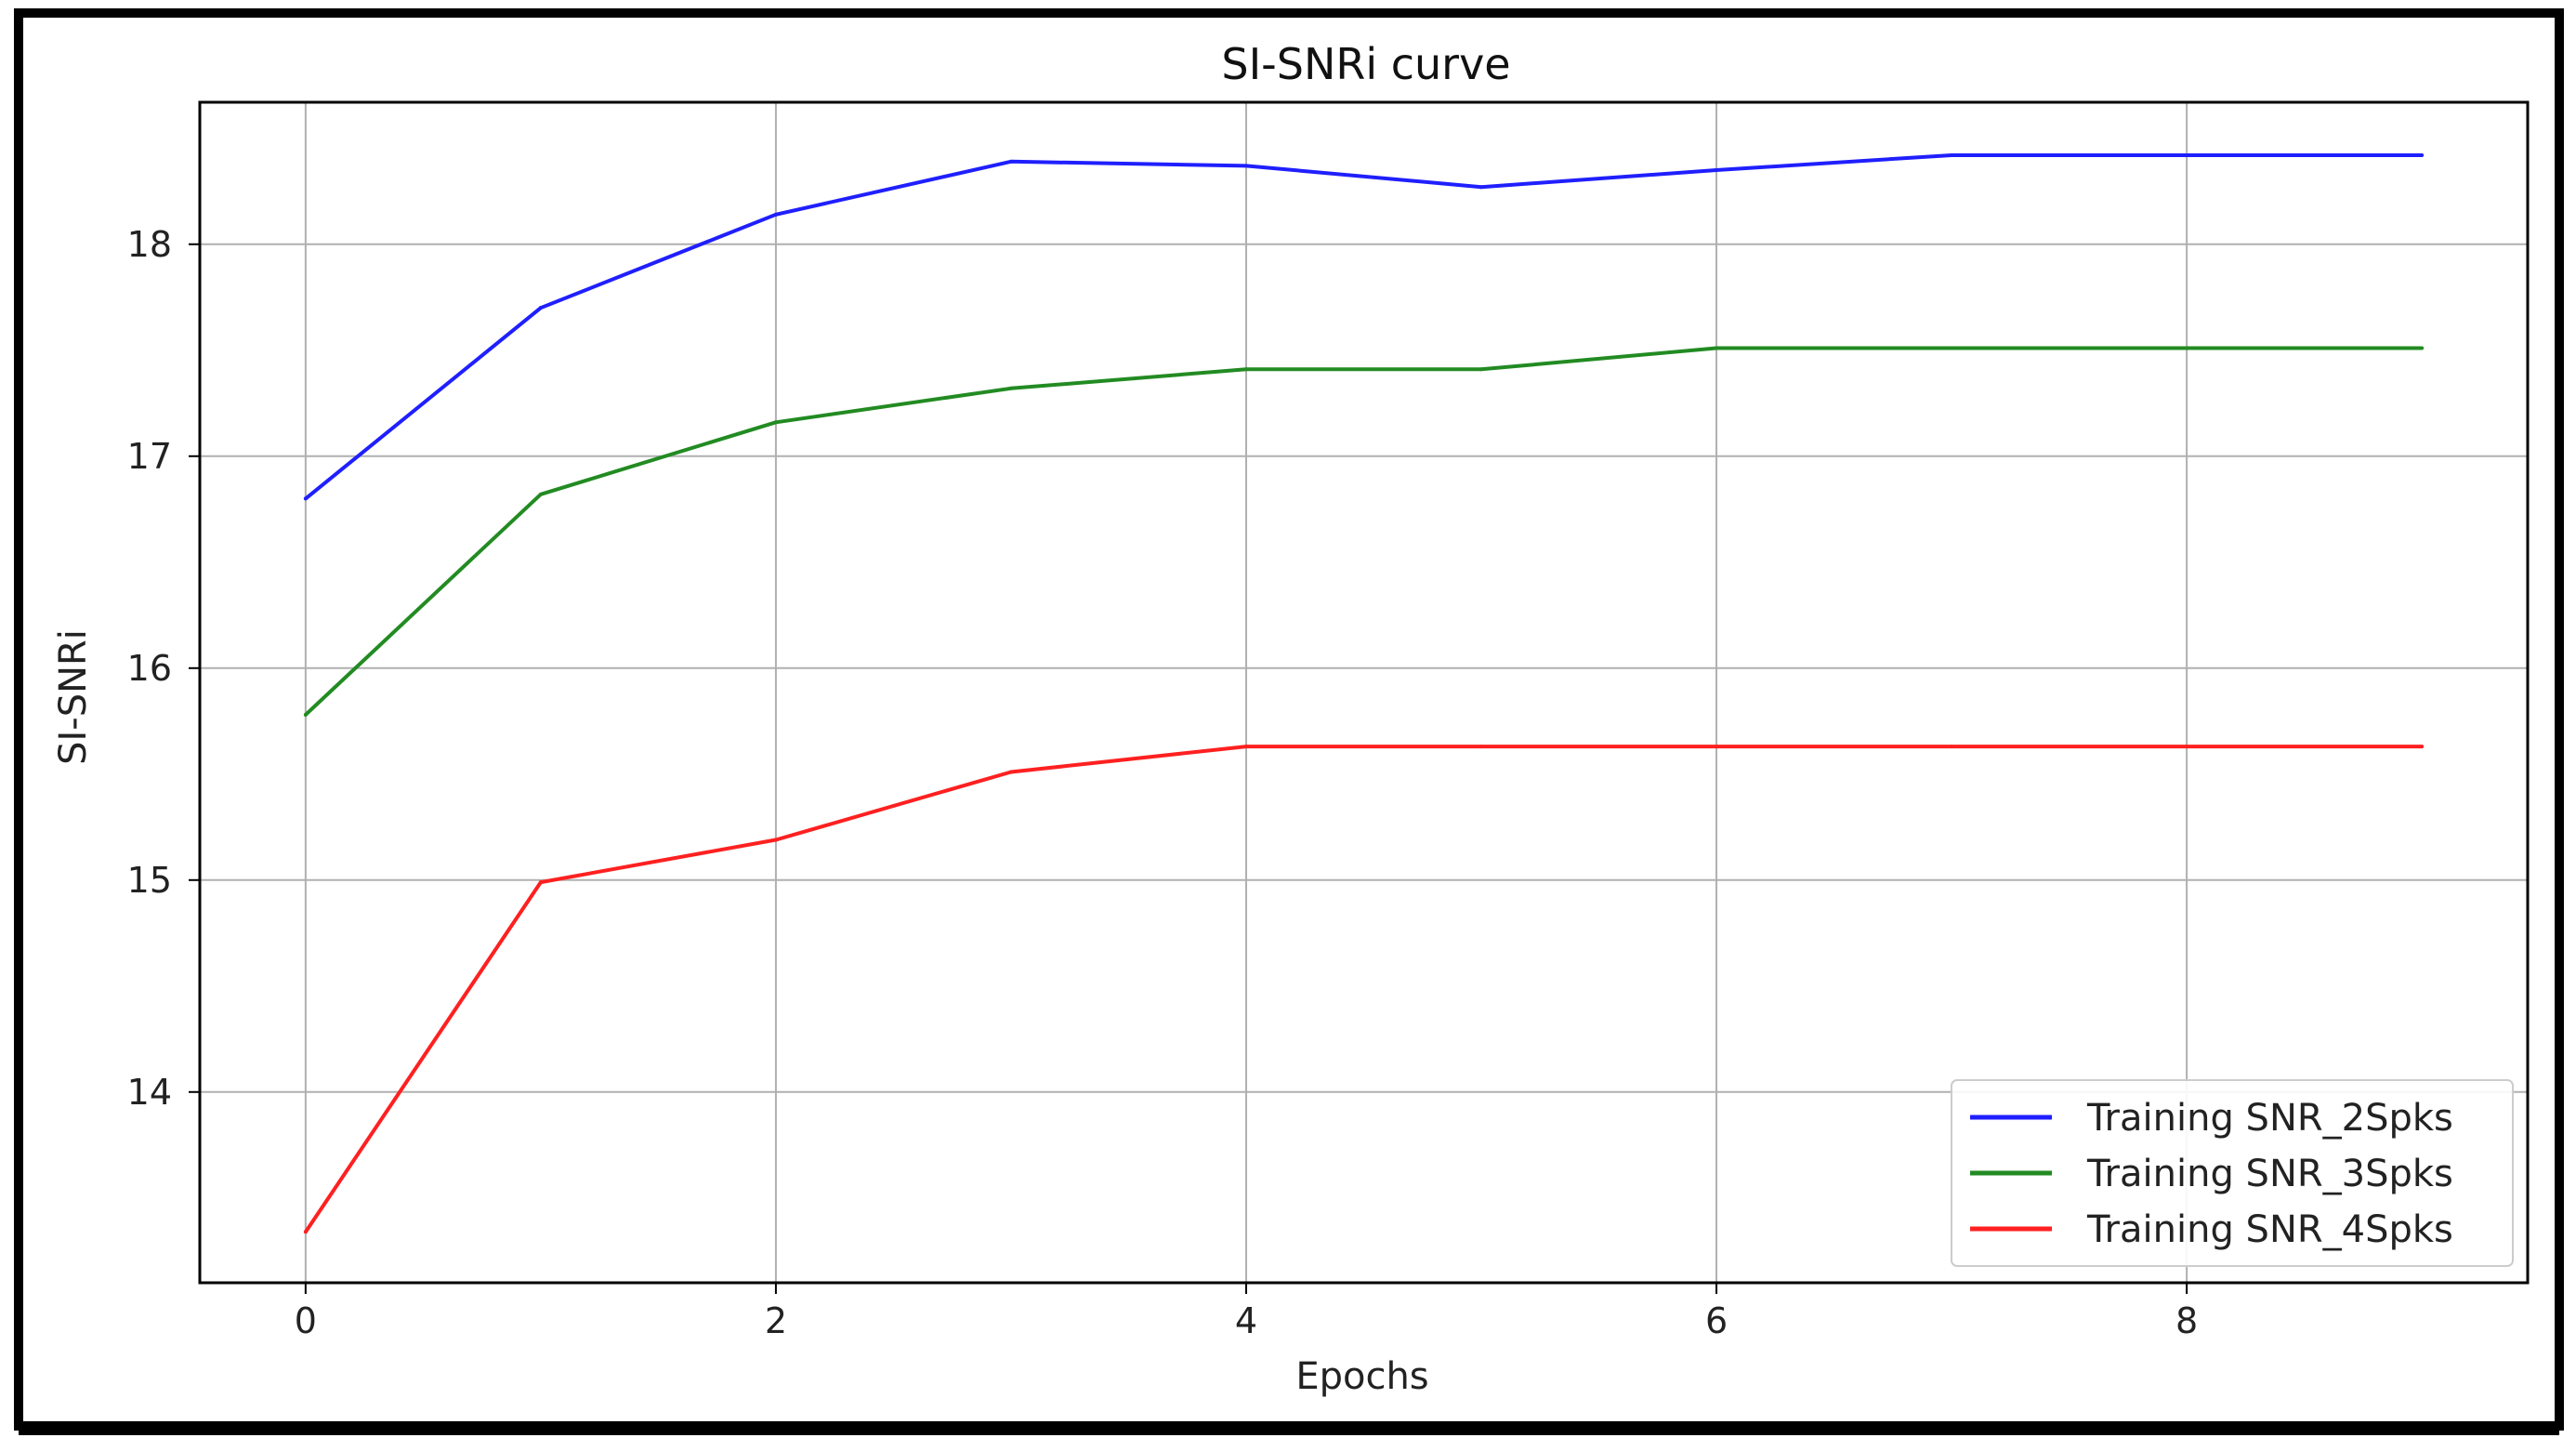 The height and width of the screenshot is (1451, 2576). What do you see at coordinates (776, 1320) in the screenshot?
I see `x-tick-label: 2` at bounding box center [776, 1320].